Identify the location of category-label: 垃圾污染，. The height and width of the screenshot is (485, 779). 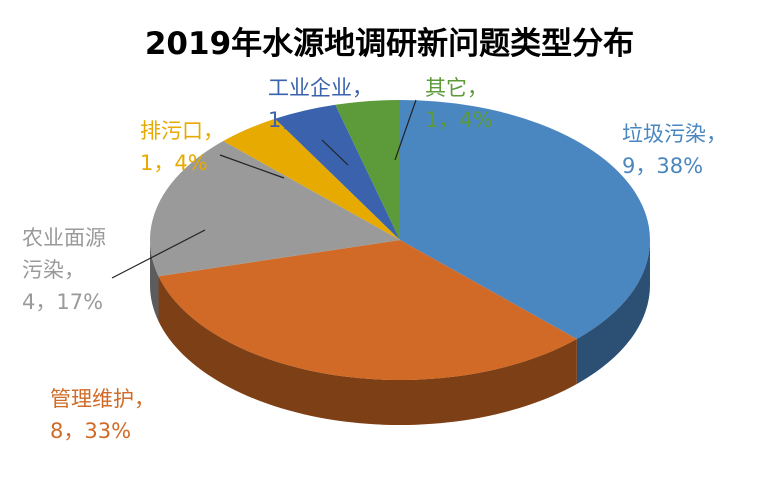
(674, 134).